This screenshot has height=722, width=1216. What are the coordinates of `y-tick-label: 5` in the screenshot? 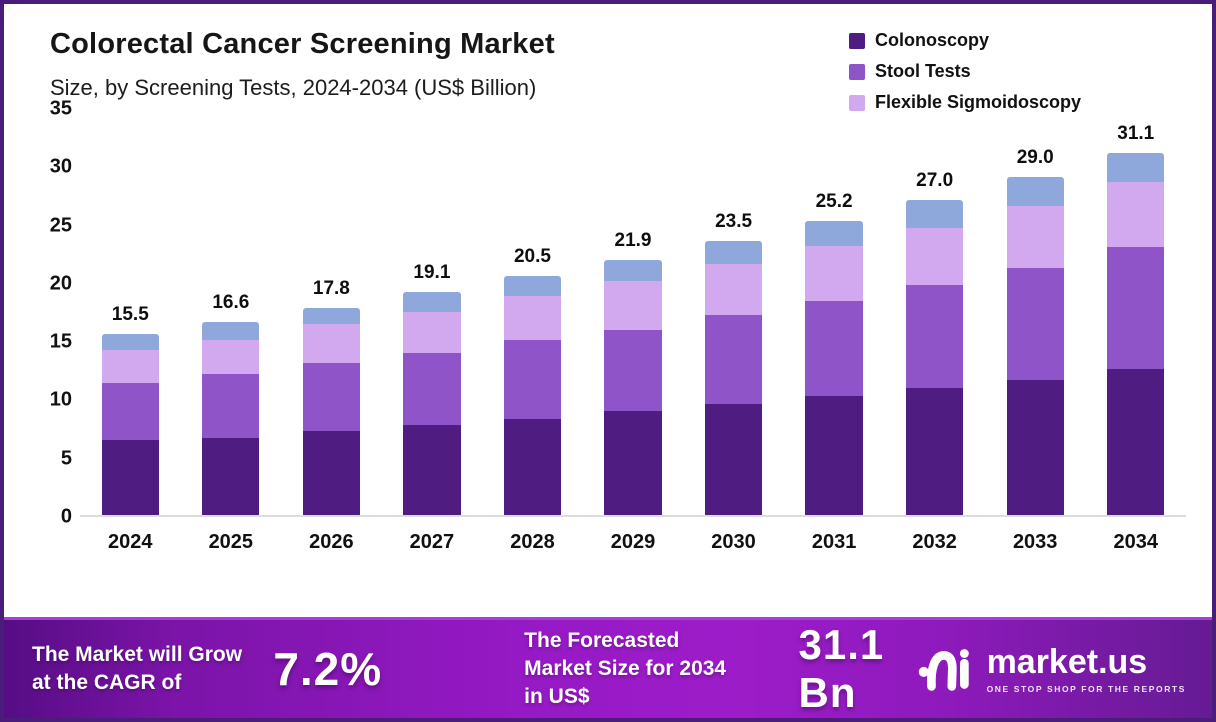 It's located at (66, 458).